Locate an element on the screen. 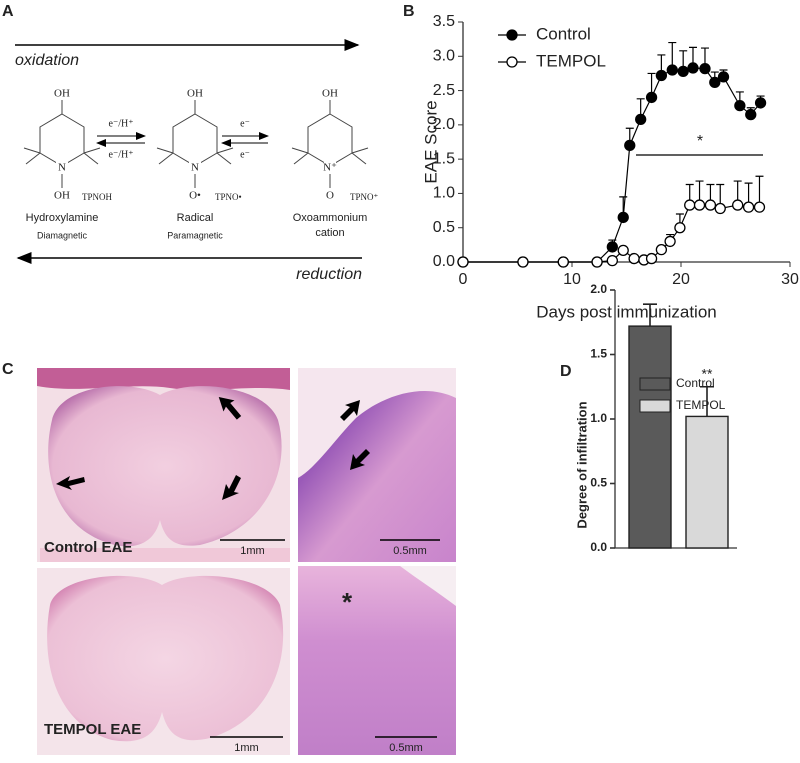  panel-label: B is located at coordinates (409, 11).